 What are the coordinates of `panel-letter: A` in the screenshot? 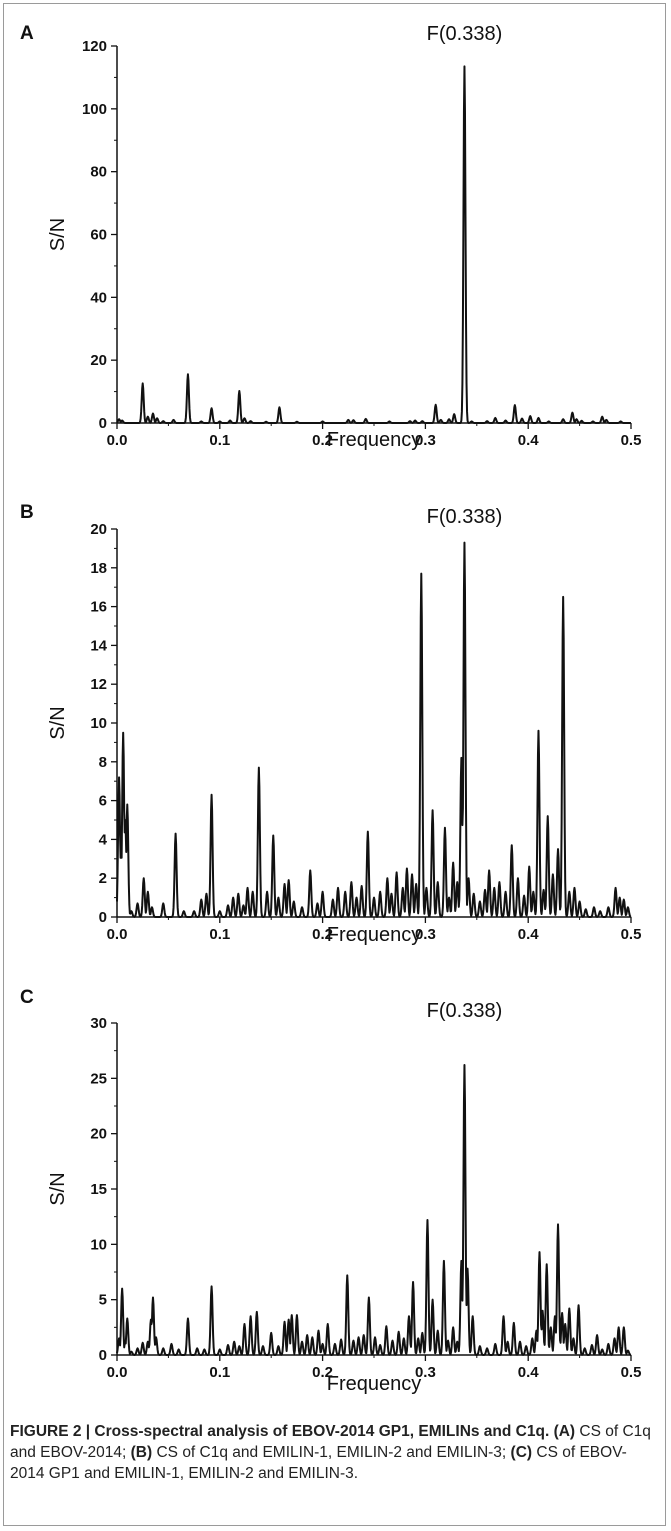 It's located at (27, 33).